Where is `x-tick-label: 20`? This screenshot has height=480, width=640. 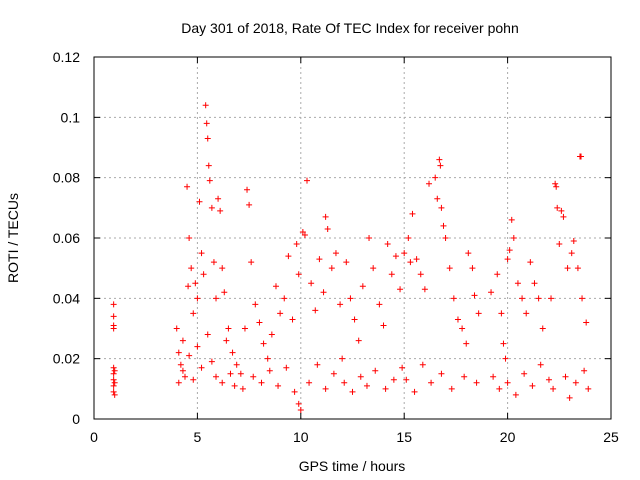 x-tick-label: 20 is located at coordinates (508, 437).